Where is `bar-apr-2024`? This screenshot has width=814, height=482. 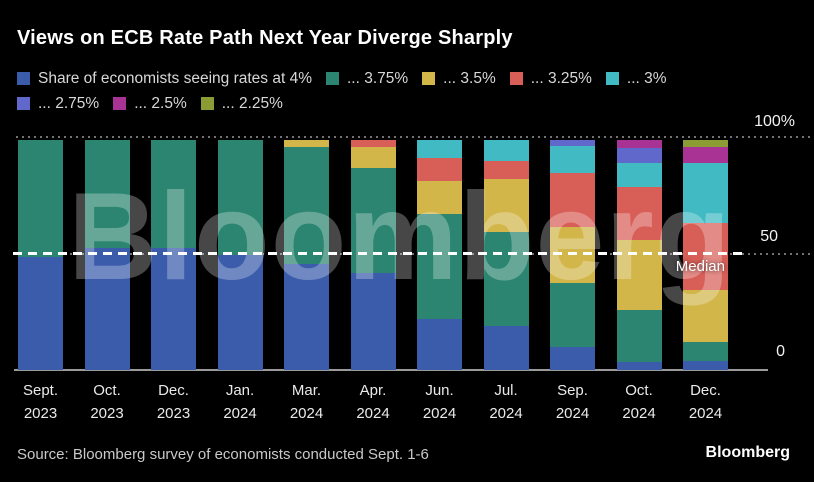
bar-apr-2024 is located at coordinates (373, 255).